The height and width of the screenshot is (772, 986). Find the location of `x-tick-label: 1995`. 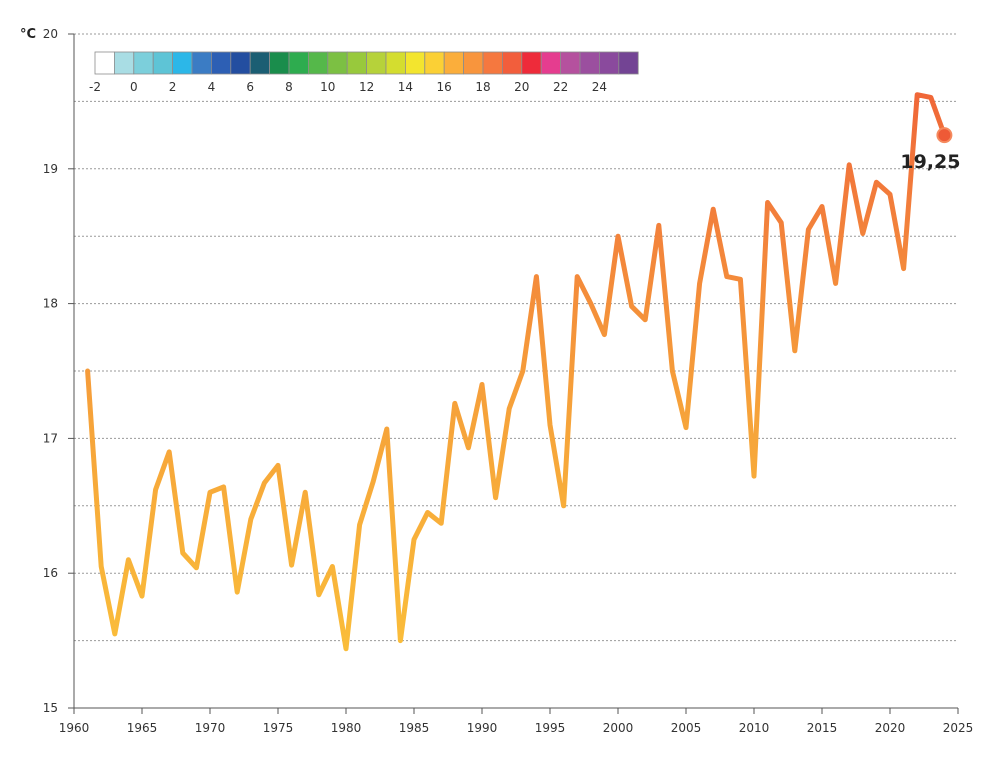

x-tick-label: 1995 is located at coordinates (550, 728).